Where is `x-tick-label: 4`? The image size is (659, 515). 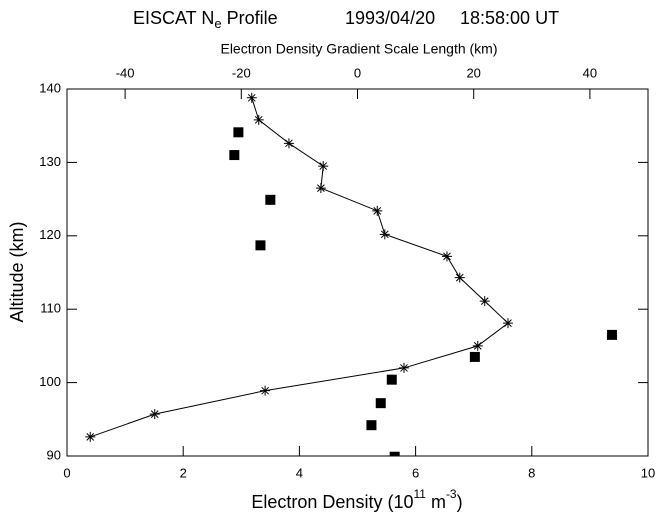
x-tick-label: 4 is located at coordinates (299, 472).